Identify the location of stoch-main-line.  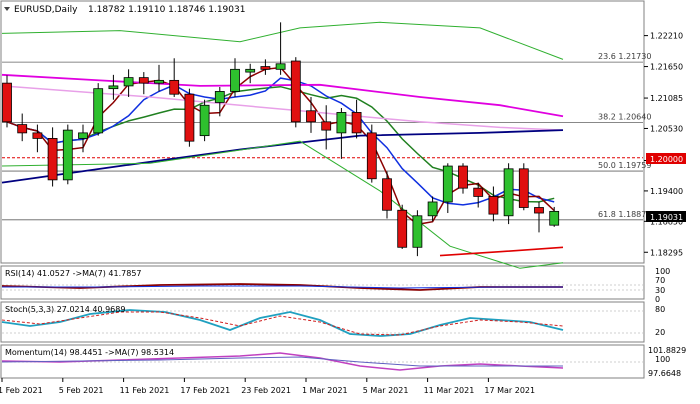
(282, 323).